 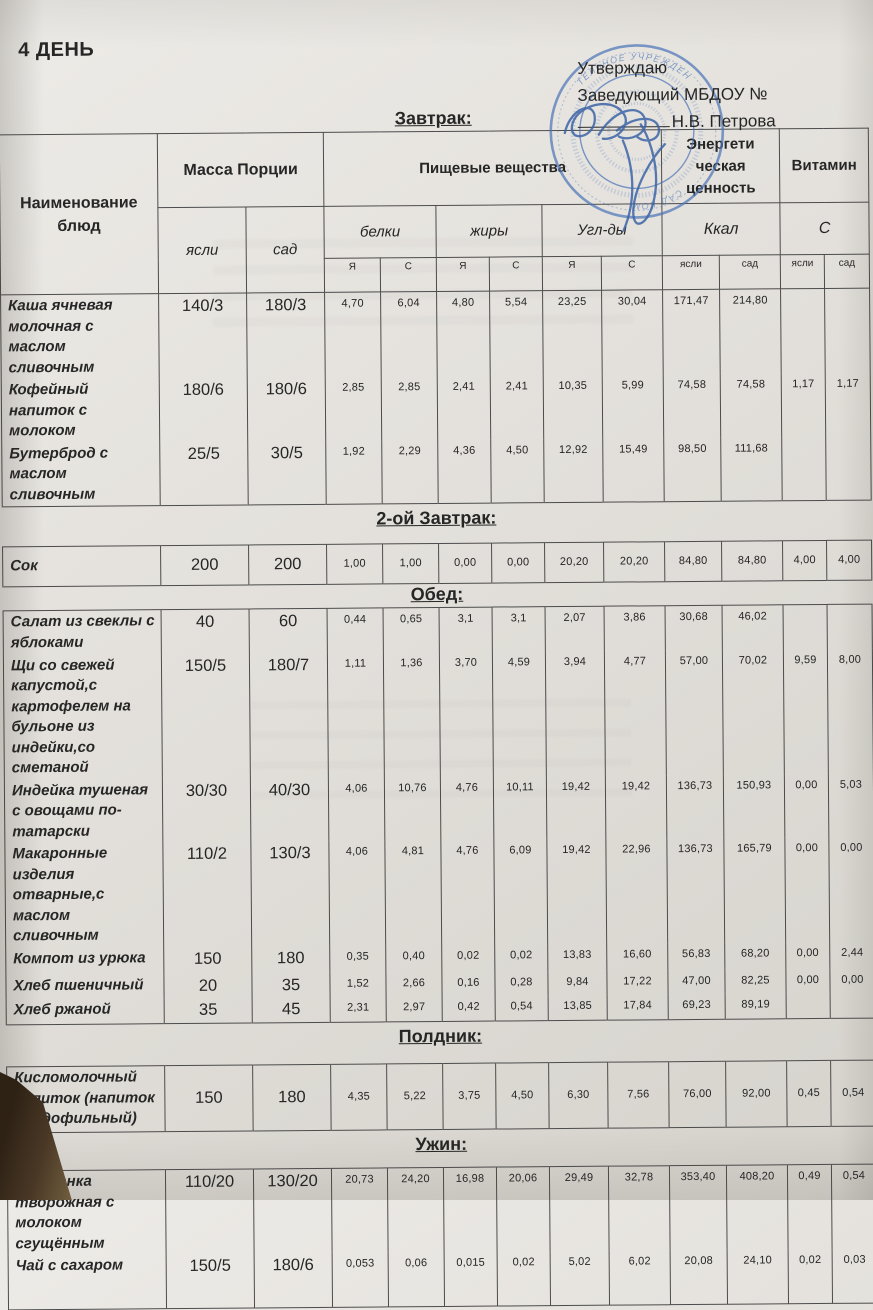 What do you see at coordinates (754, 805) in the screenshot?
I see `nutrition-value: 150,93` at bounding box center [754, 805].